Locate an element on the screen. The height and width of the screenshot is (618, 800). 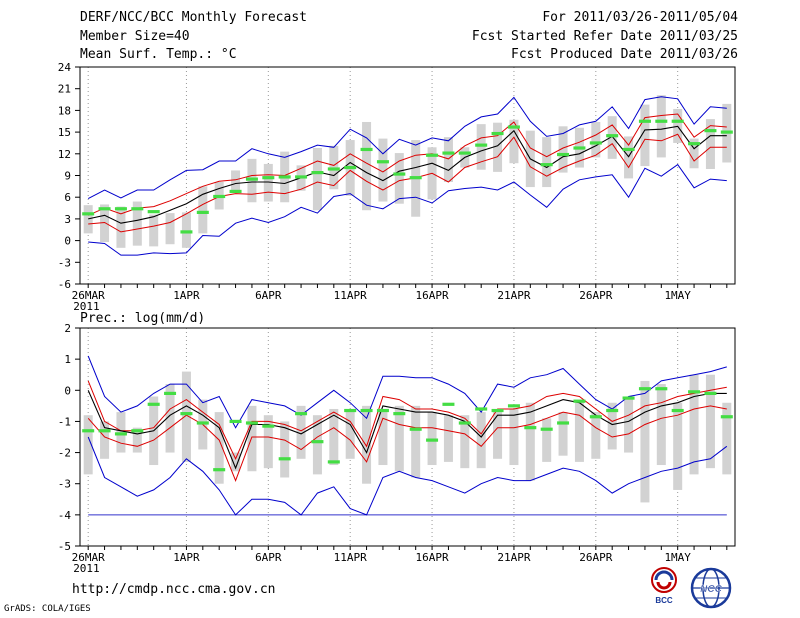
prec-xtick-label: 16APR is located at coordinates (432, 557).